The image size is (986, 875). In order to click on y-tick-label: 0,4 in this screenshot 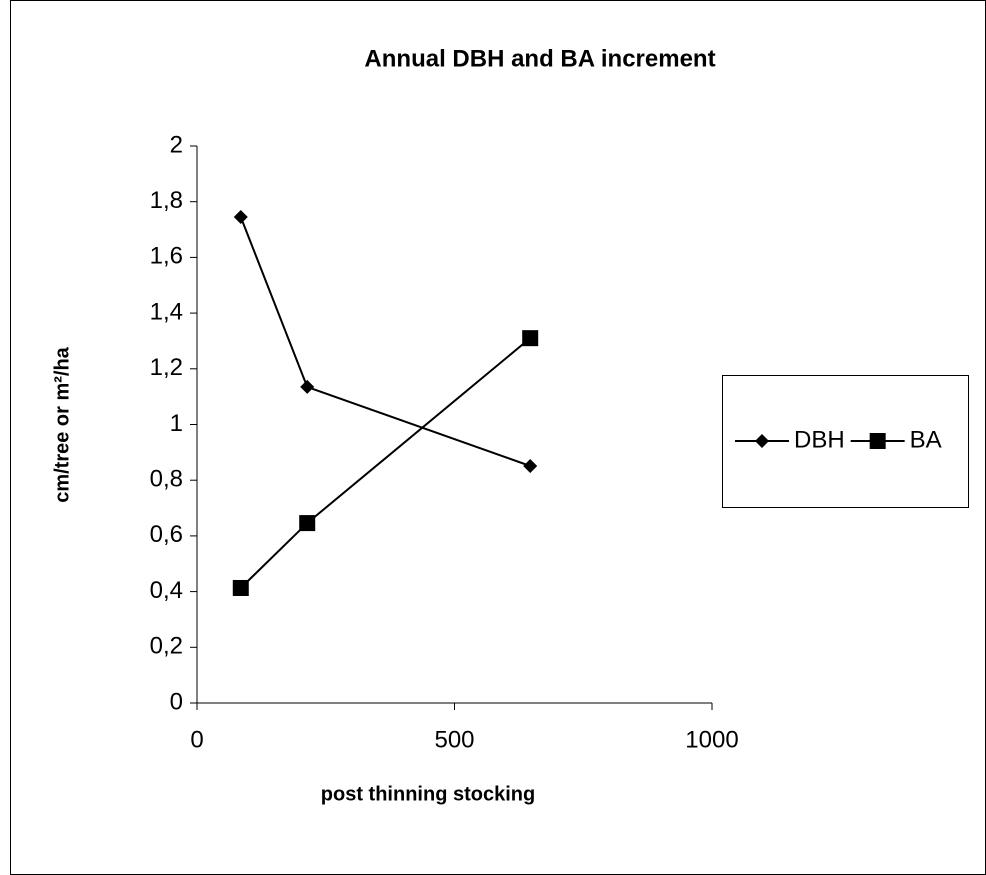, I will do `click(166, 590)`.